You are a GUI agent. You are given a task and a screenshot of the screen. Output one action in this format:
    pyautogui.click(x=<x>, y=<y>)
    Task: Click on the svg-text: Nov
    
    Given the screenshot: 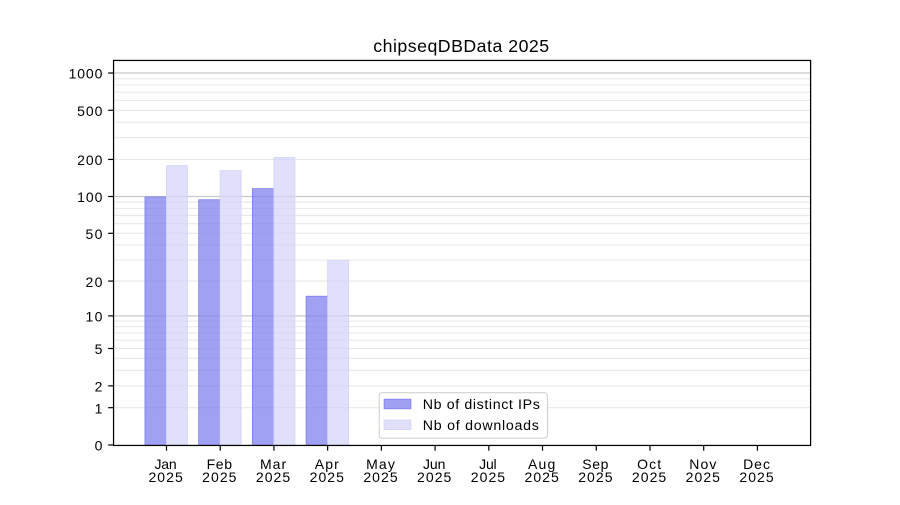 What is the action you would take?
    pyautogui.click(x=702, y=464)
    